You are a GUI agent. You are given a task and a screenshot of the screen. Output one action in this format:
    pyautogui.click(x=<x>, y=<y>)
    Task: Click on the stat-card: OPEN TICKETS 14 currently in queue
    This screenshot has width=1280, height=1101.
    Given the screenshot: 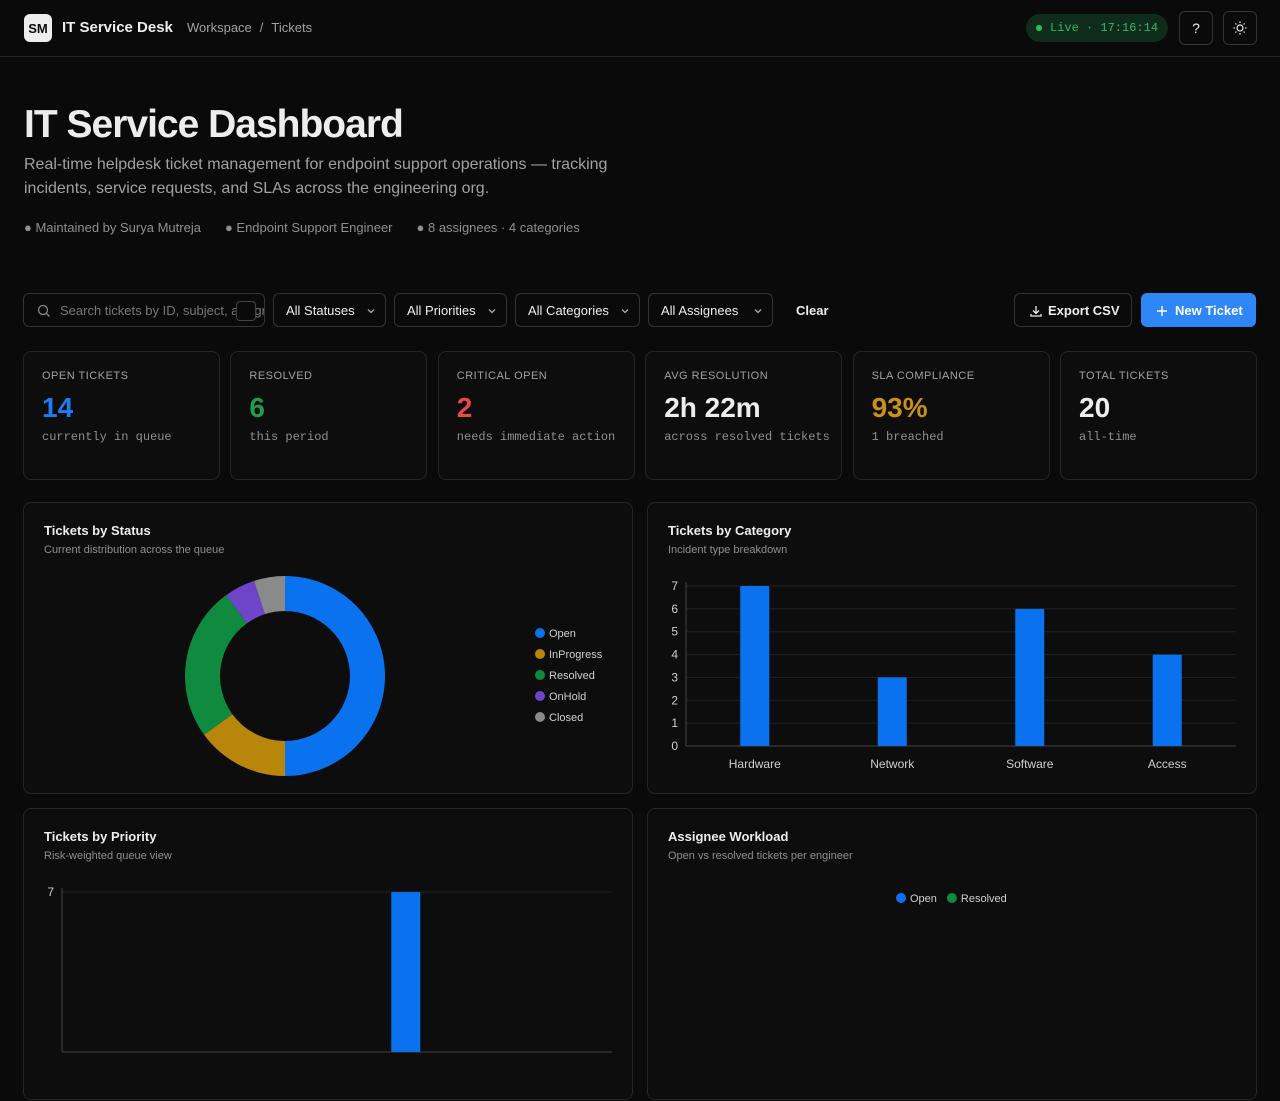 What is the action you would take?
    pyautogui.click(x=121, y=415)
    